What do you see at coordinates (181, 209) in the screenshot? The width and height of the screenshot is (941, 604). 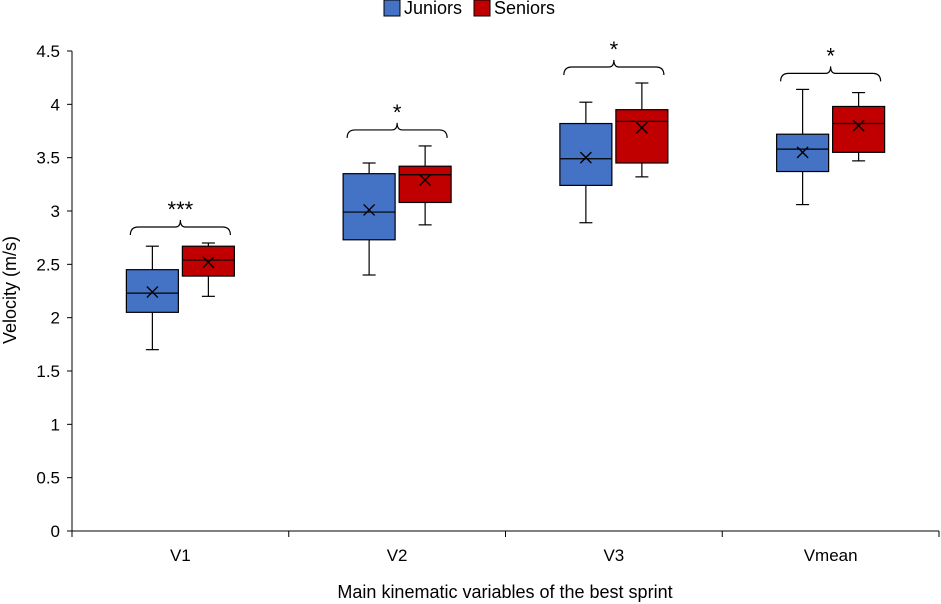 I see `significance-label: ***` at bounding box center [181, 209].